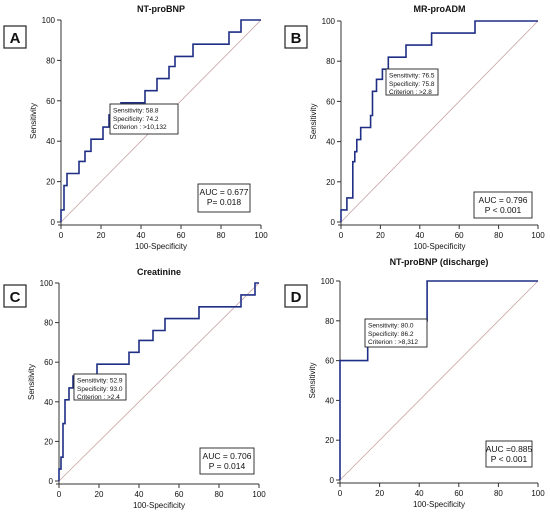  I want to click on annotation-line: Sensitivity: 80.0, so click(391, 326).